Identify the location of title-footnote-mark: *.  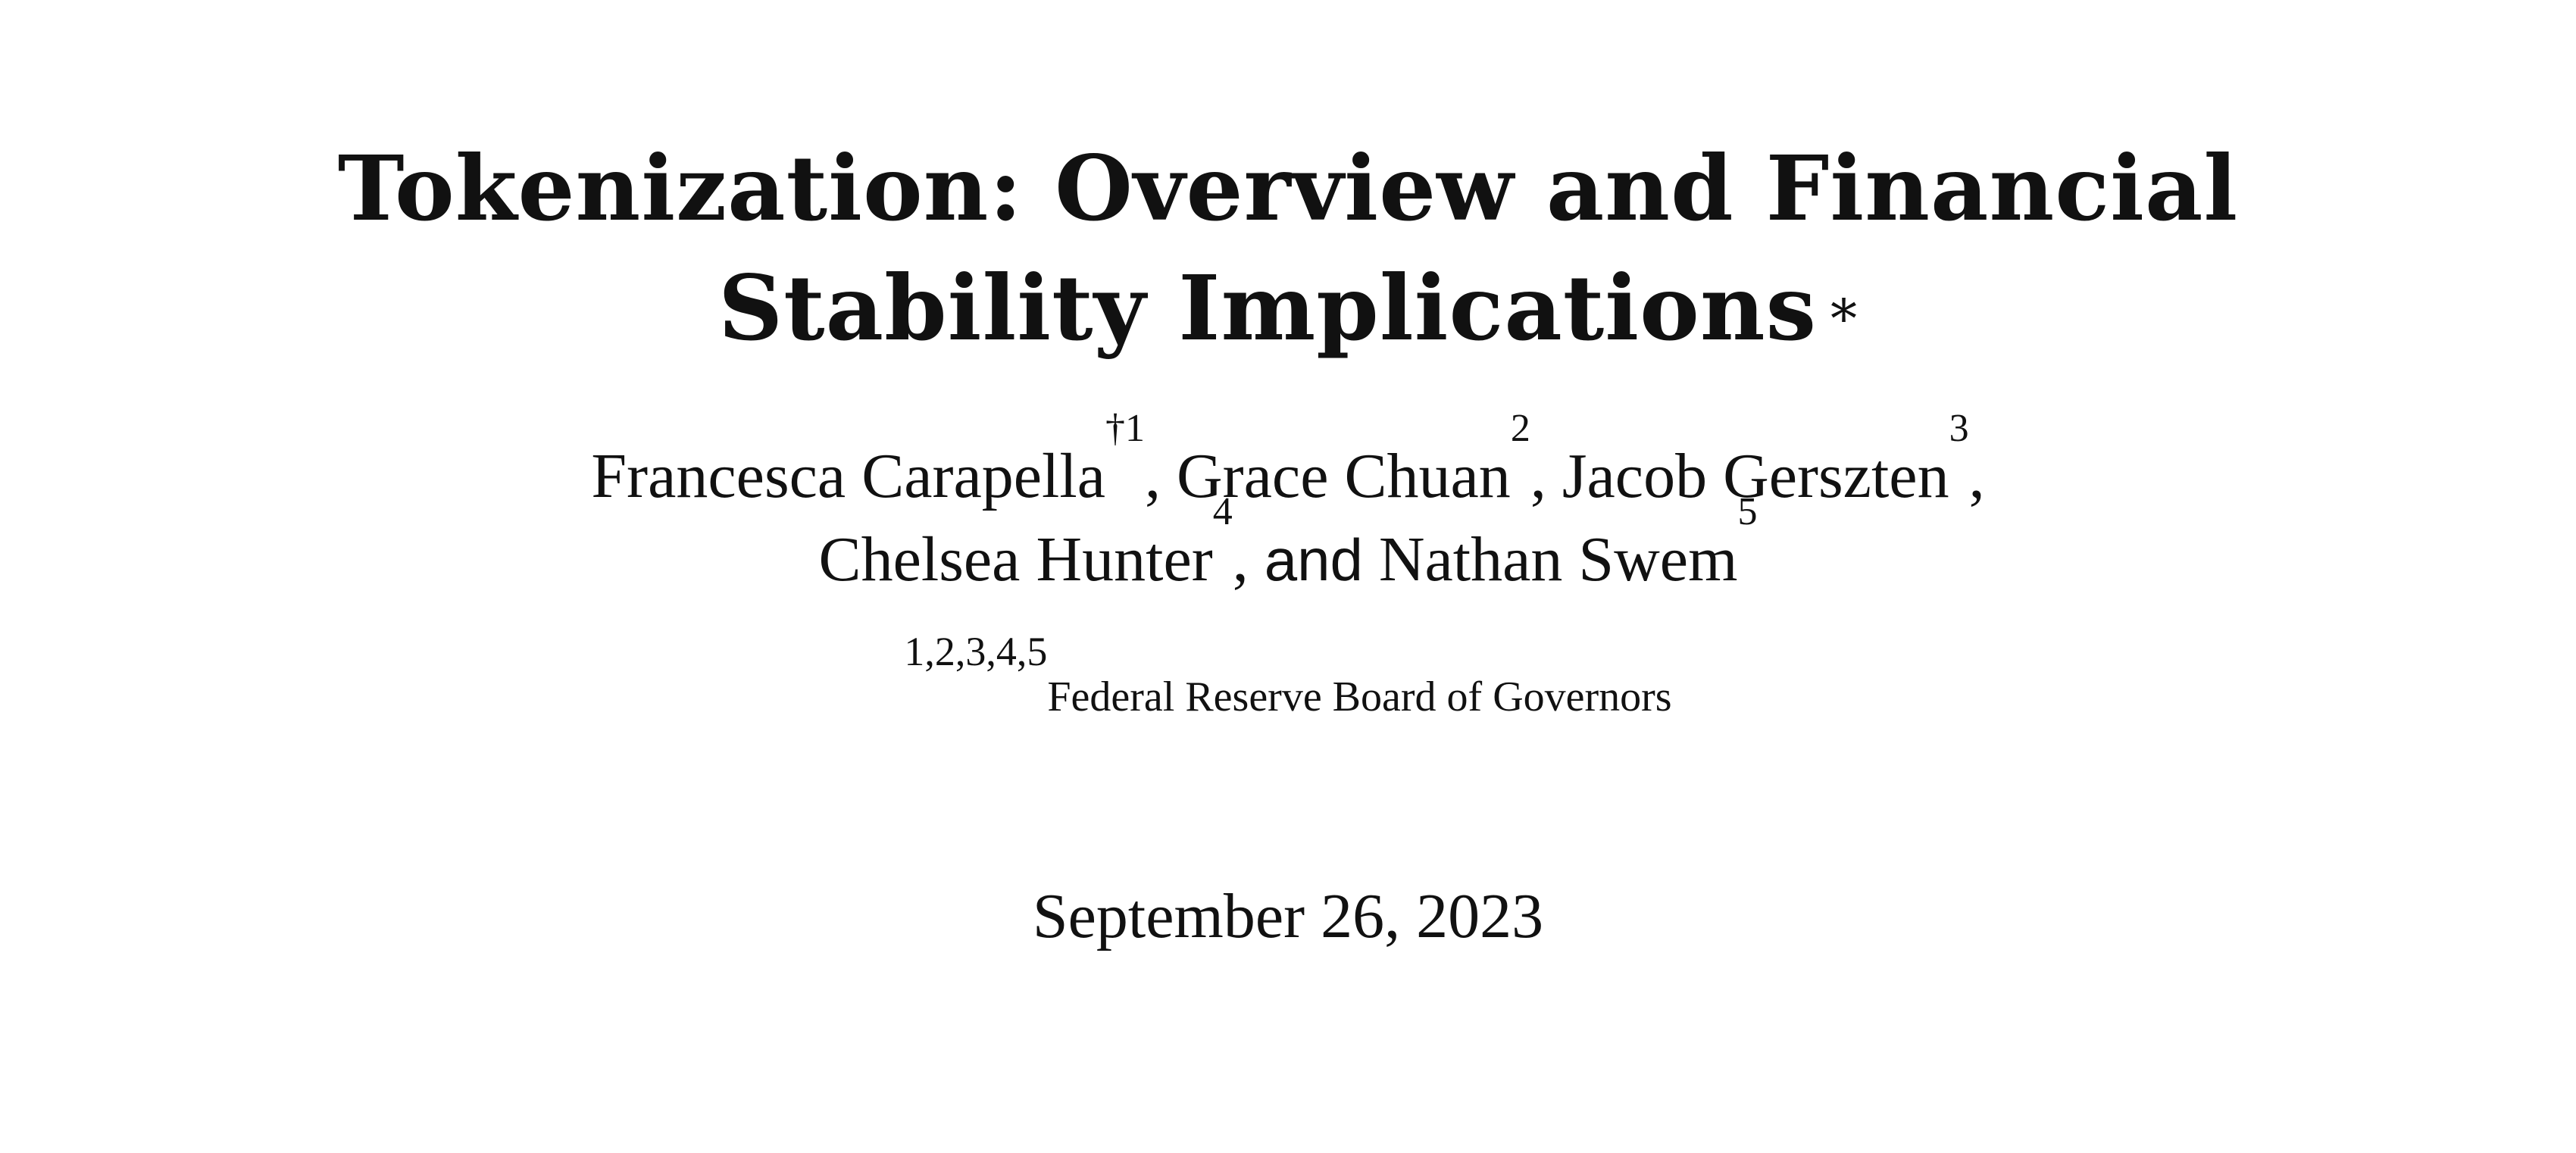
(1845, 319).